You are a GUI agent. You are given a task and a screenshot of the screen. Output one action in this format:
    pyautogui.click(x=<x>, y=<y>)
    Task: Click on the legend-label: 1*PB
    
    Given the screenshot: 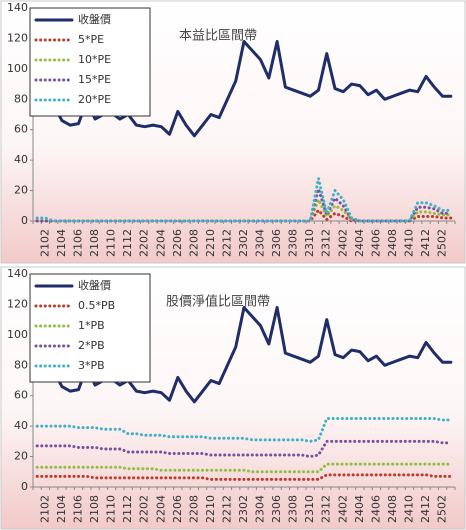 What is the action you would take?
    pyautogui.click(x=91, y=325)
    